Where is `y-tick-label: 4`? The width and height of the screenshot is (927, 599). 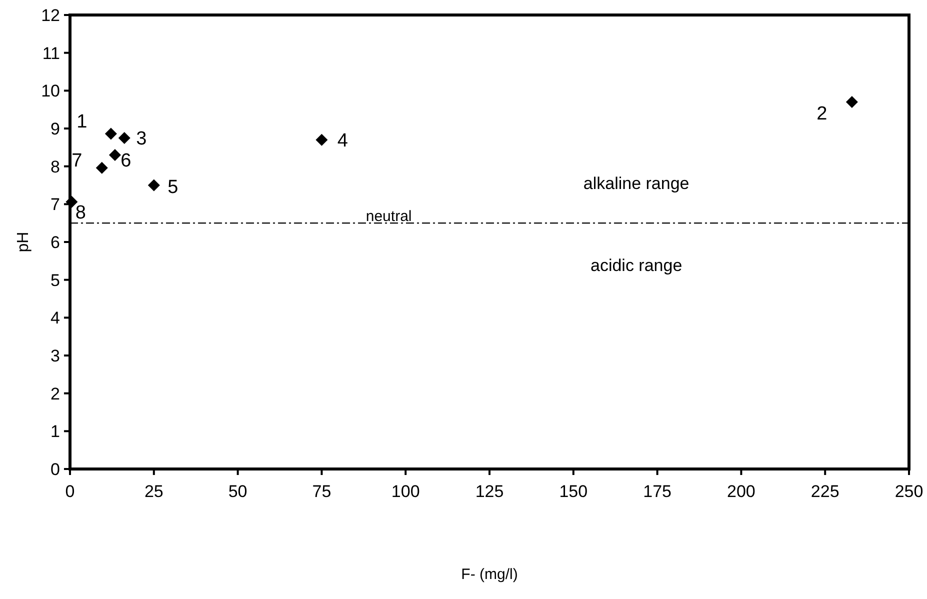 y-tick-label: 4 is located at coordinates (55, 318).